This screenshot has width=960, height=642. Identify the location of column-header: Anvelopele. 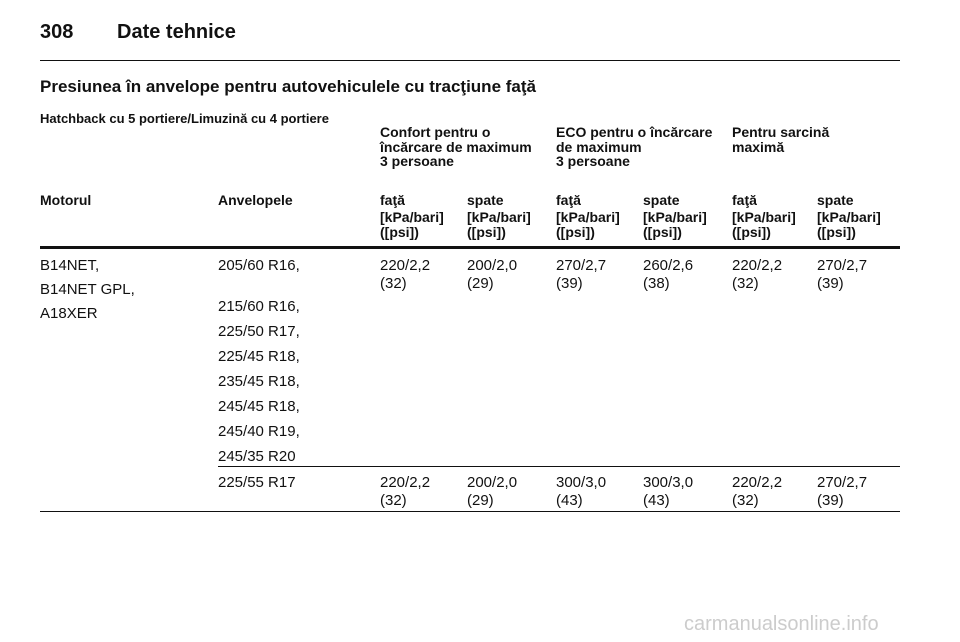
(255, 200).